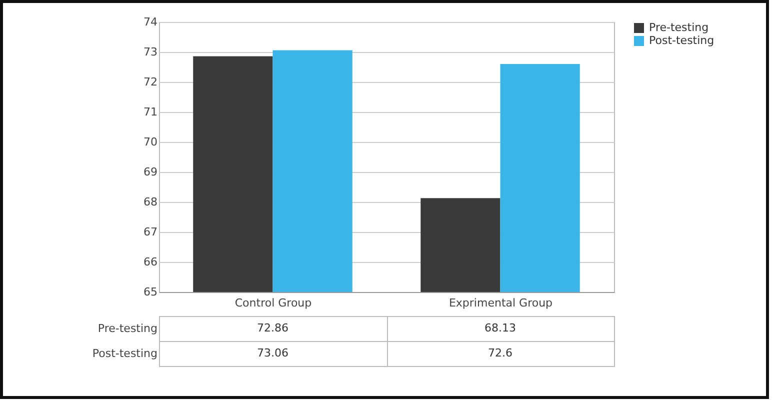 This screenshot has height=403, width=773. What do you see at coordinates (272, 353) in the screenshot?
I see `data-label: 73.06` at bounding box center [272, 353].